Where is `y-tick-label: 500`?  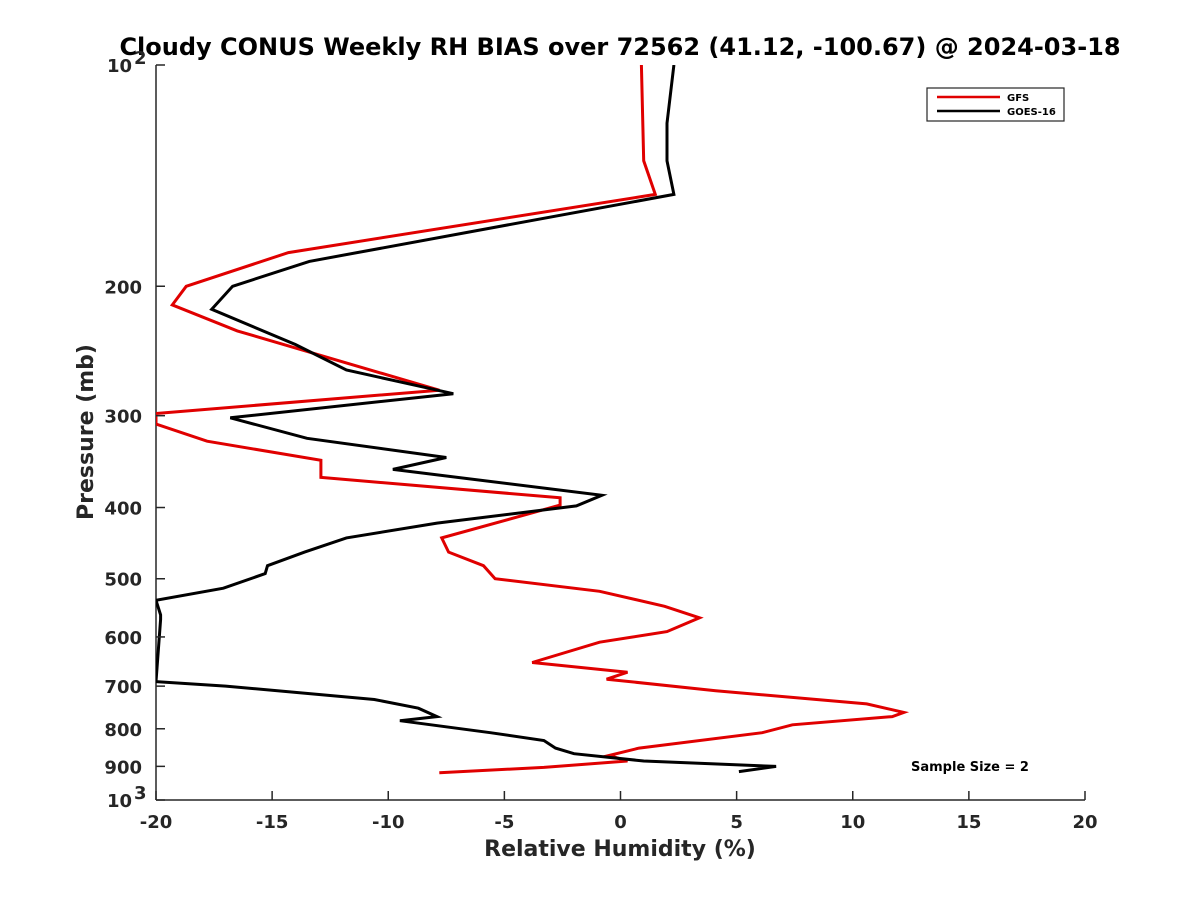
y-tick-label: 500 is located at coordinates (123, 580).